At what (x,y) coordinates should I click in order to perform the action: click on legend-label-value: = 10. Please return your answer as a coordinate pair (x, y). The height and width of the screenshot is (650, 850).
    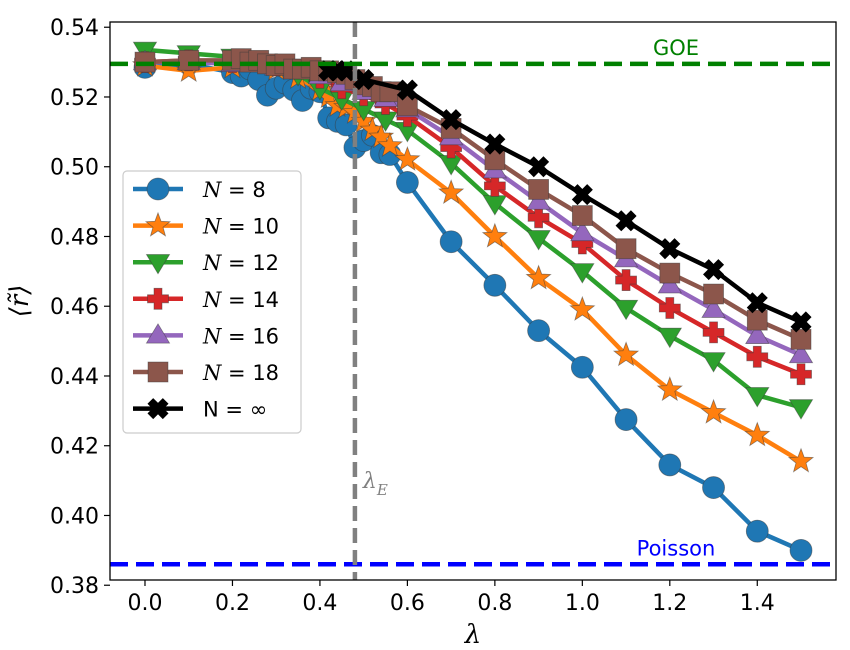
    Looking at the image, I should click on (250, 227).